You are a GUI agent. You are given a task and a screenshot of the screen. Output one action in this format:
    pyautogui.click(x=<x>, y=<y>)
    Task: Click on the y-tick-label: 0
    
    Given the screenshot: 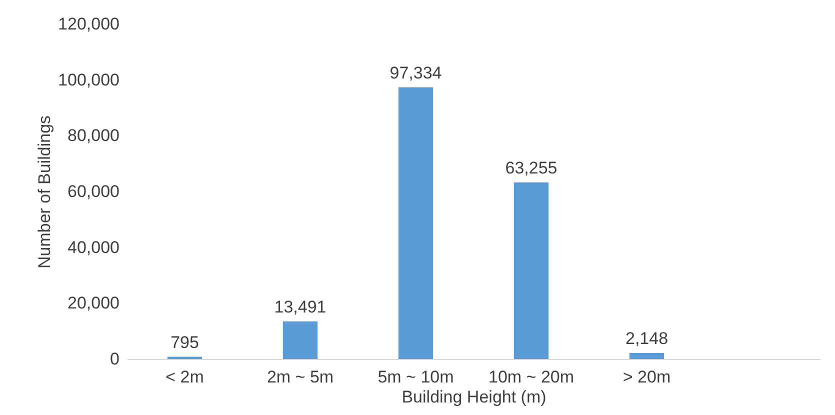 What is the action you would take?
    pyautogui.click(x=115, y=359)
    